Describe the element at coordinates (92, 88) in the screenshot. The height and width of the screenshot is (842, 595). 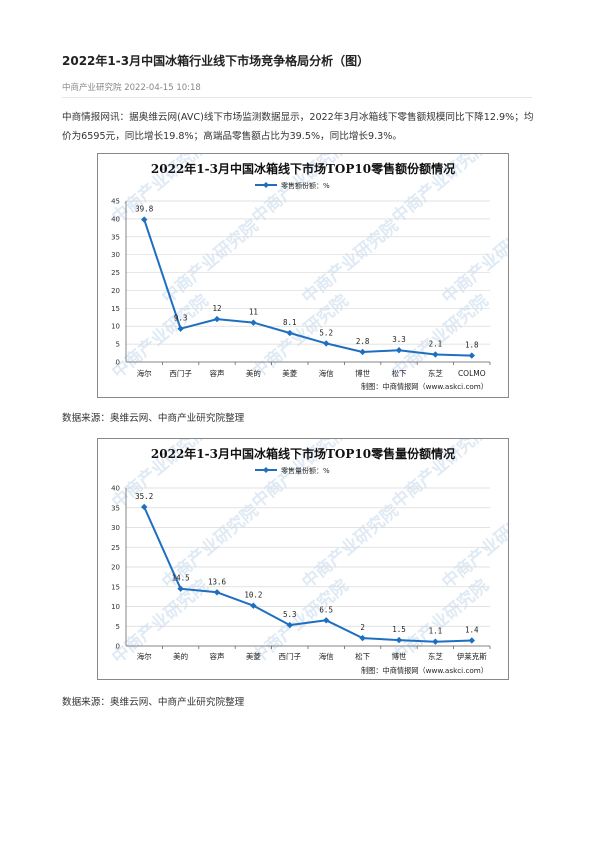
I see `article-source-link: 中商产业研究院` at that location.